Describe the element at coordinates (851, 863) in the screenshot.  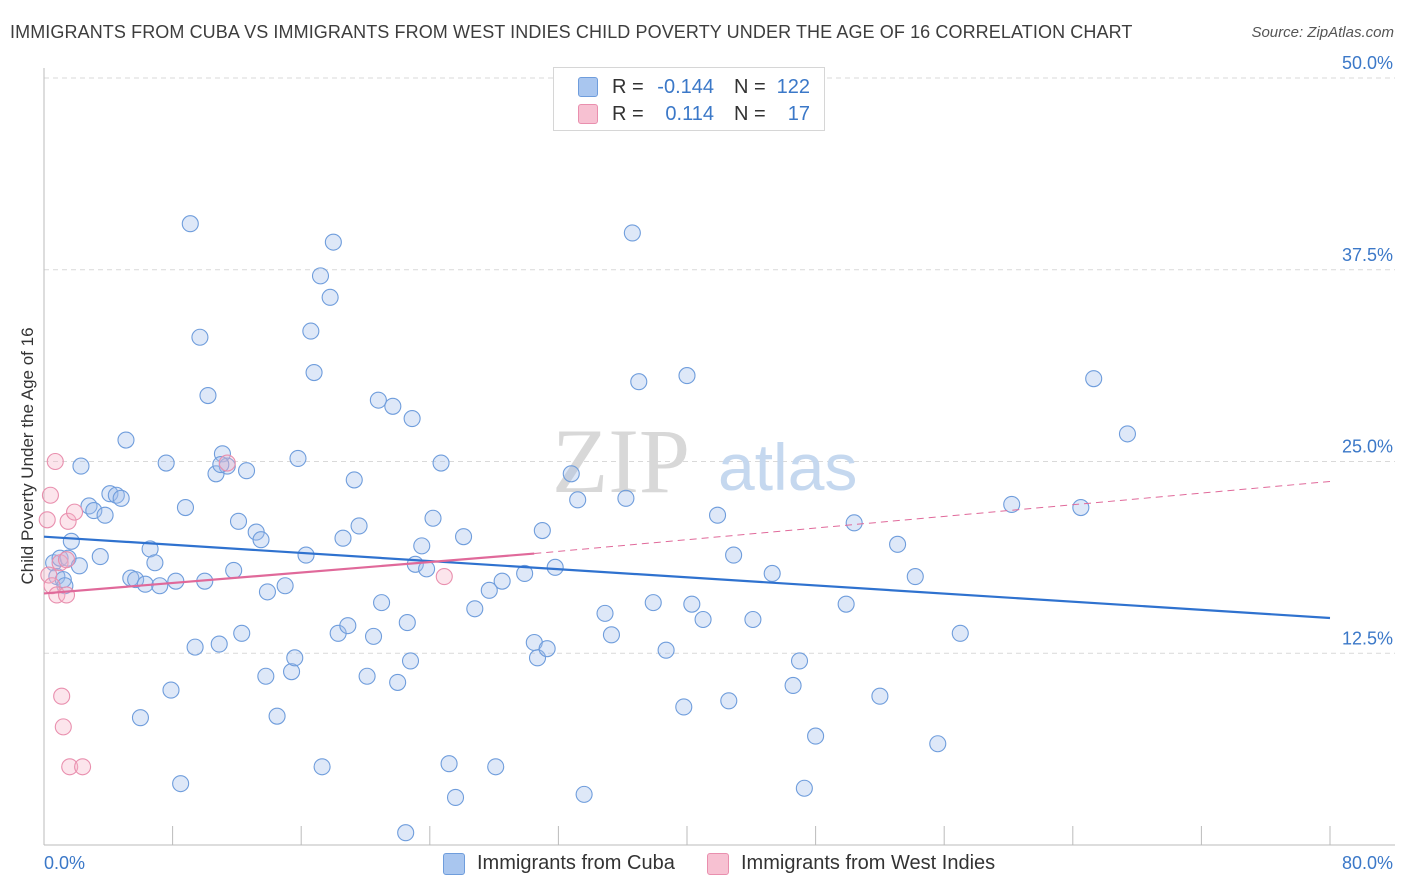
I see `legend-item-west-indies: Immigrants from West Indies` at that location.